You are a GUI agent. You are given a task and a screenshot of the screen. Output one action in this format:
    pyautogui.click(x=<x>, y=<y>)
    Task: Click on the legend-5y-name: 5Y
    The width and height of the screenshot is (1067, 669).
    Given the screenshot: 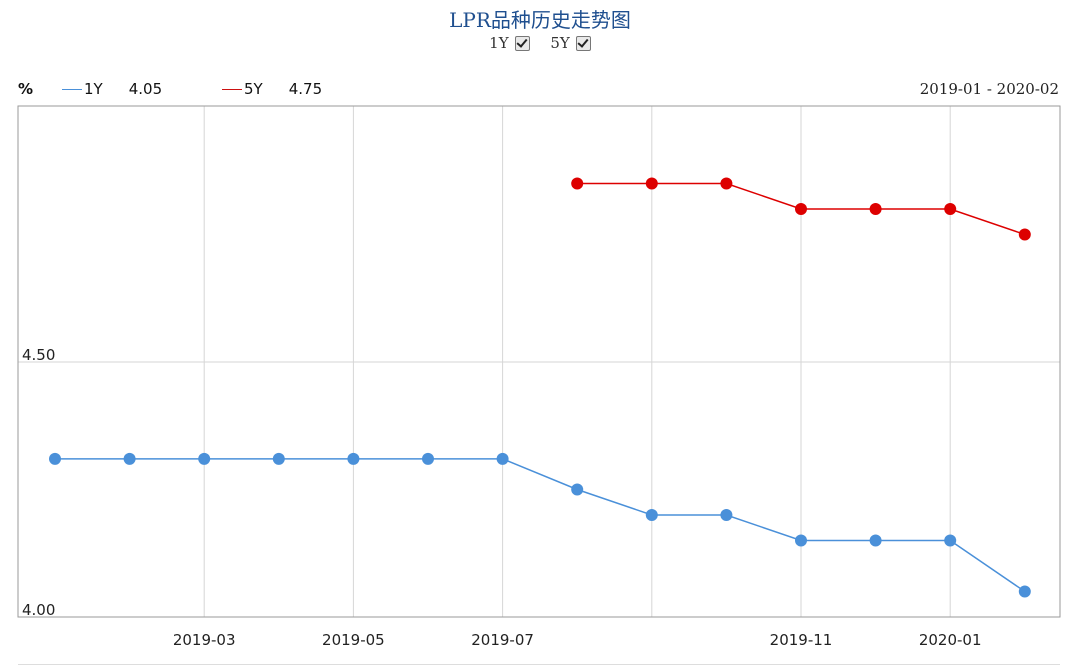 What is the action you would take?
    pyautogui.click(x=253, y=89)
    